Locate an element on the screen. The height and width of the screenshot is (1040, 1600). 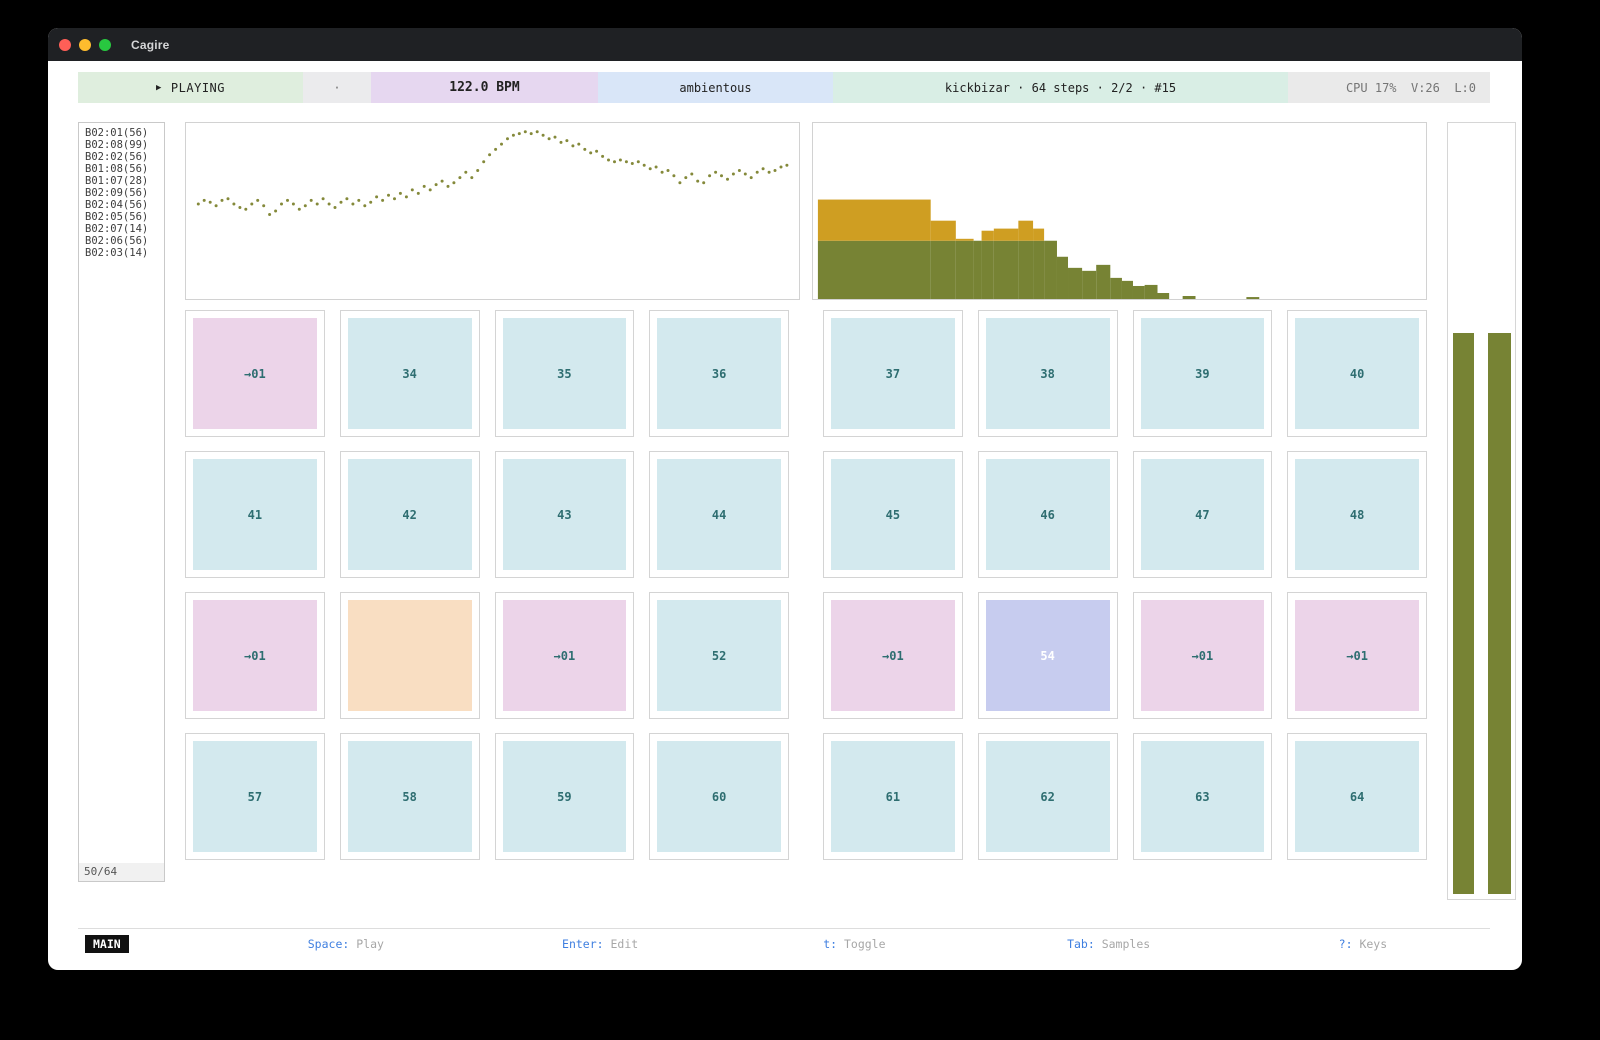
pad-cell-61: 61 is located at coordinates (893, 796).